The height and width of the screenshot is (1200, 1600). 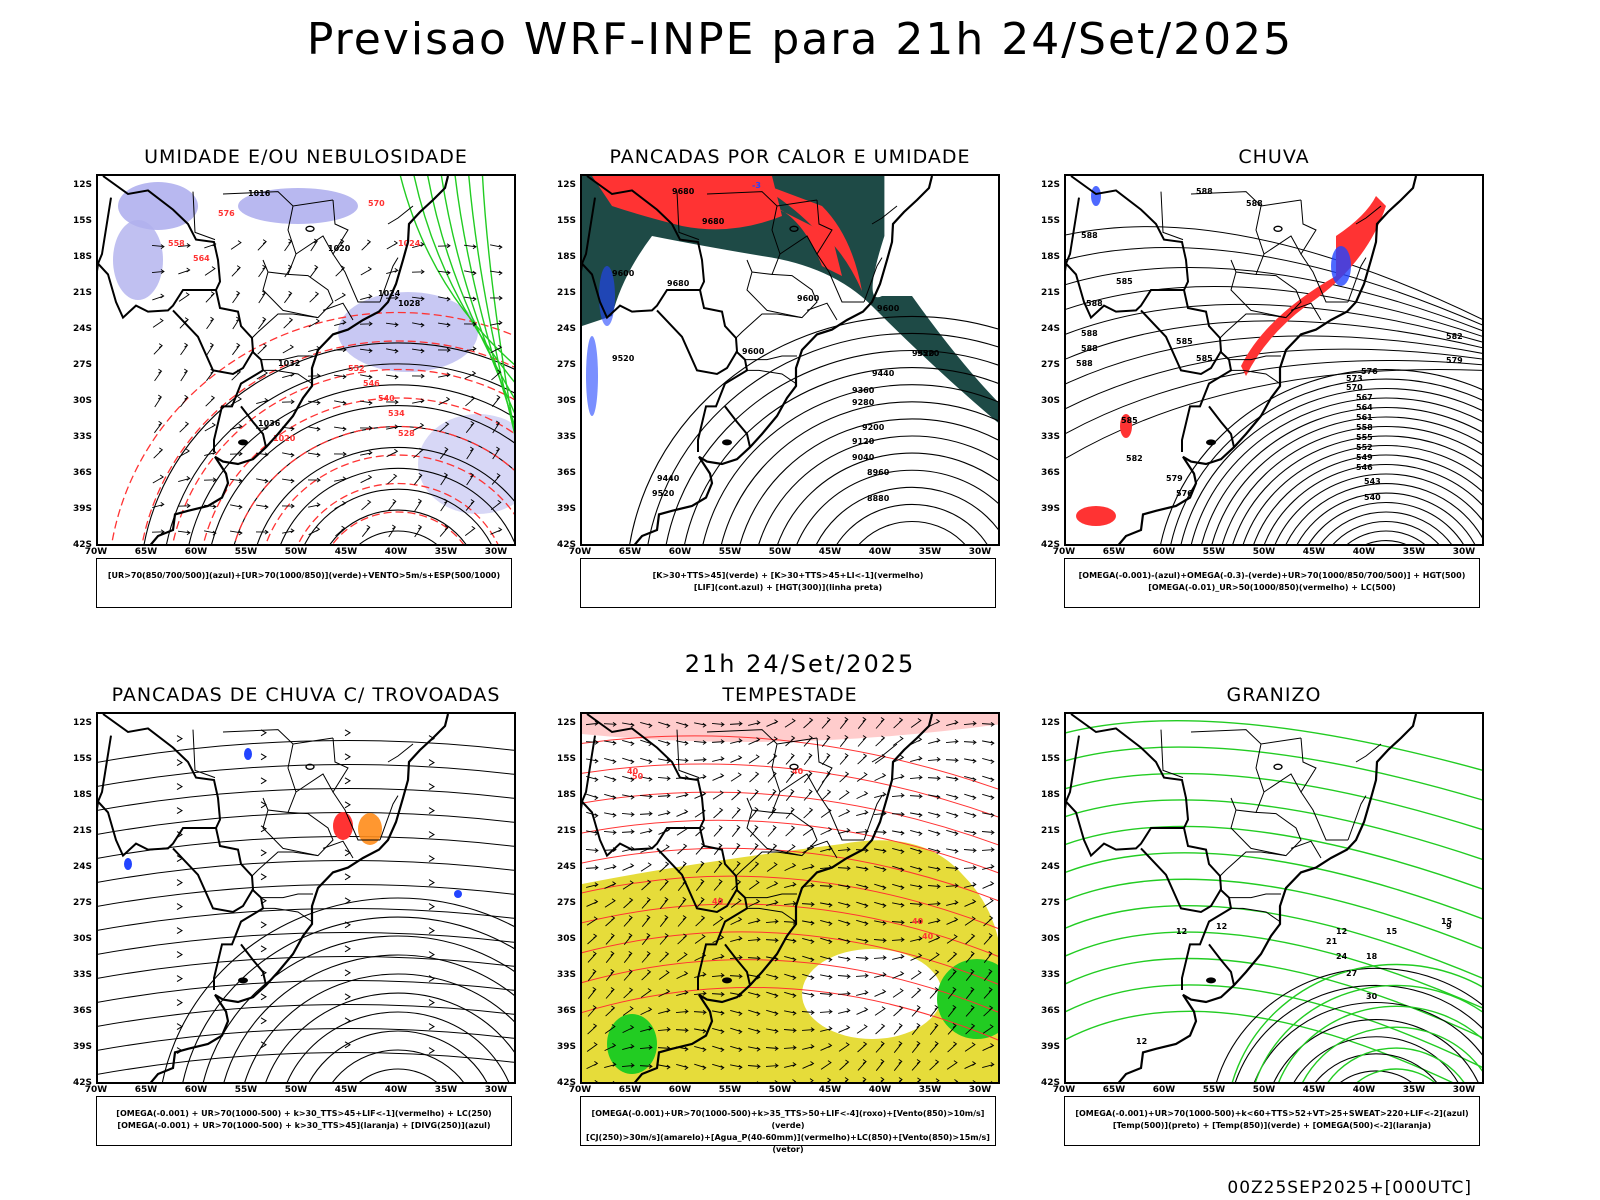 What do you see at coordinates (718, 901) in the screenshot?
I see `contour-label: 40` at bounding box center [718, 901].